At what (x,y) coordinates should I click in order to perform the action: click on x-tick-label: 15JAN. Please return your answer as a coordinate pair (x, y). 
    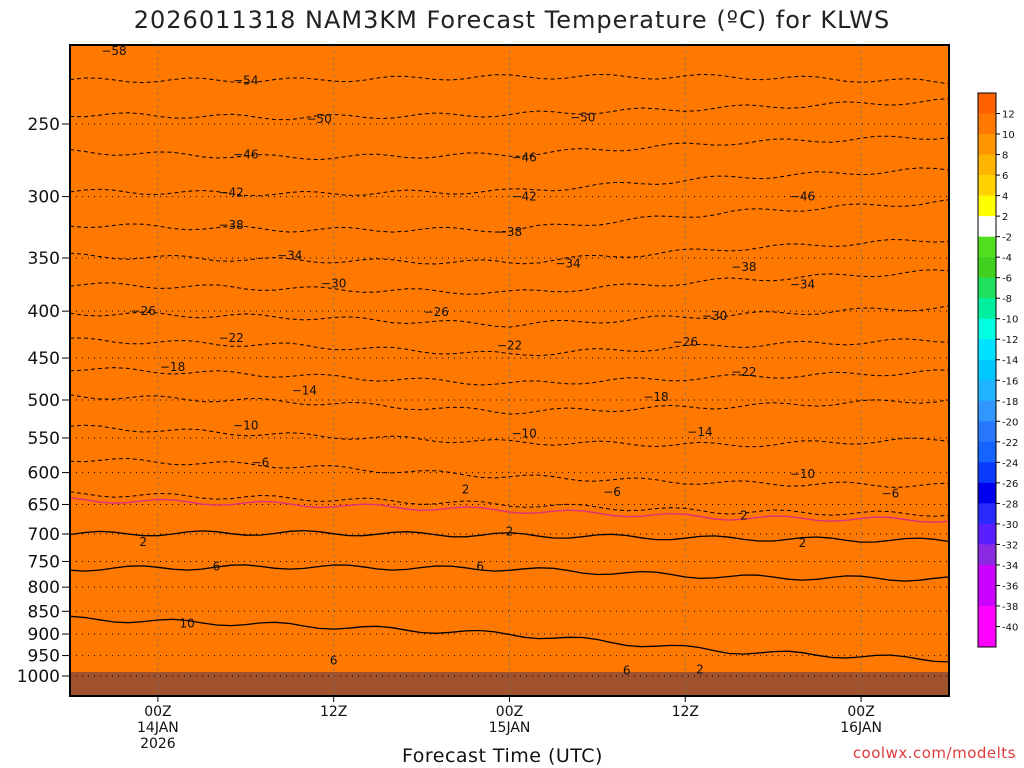
    Looking at the image, I should click on (510, 728).